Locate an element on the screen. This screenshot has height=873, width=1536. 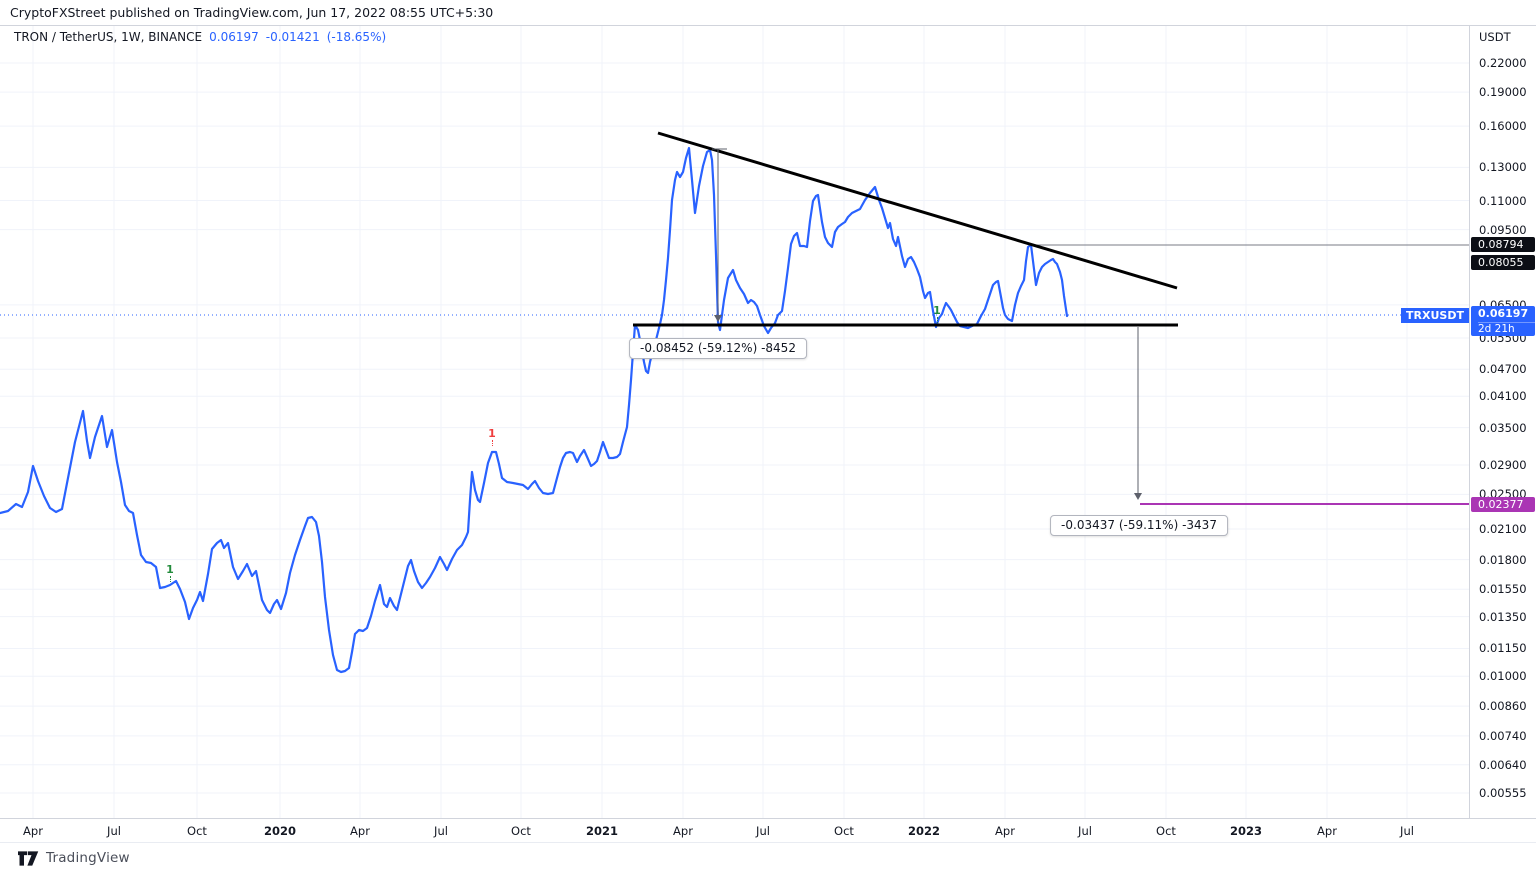
price-axis-tick: 0.09500 is located at coordinates (1503, 229).